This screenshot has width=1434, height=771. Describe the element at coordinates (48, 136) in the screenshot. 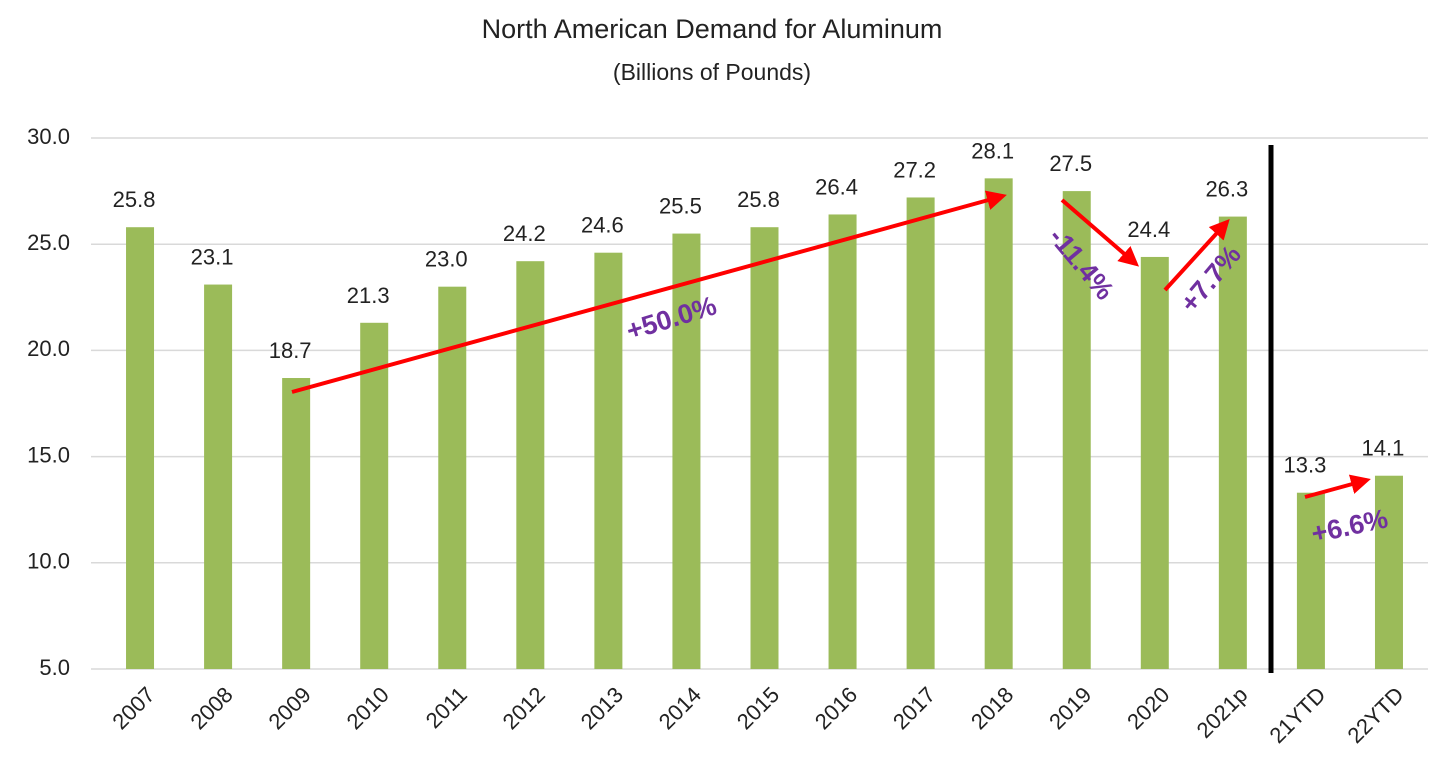

I see `y-tick-label: 30.0` at that location.